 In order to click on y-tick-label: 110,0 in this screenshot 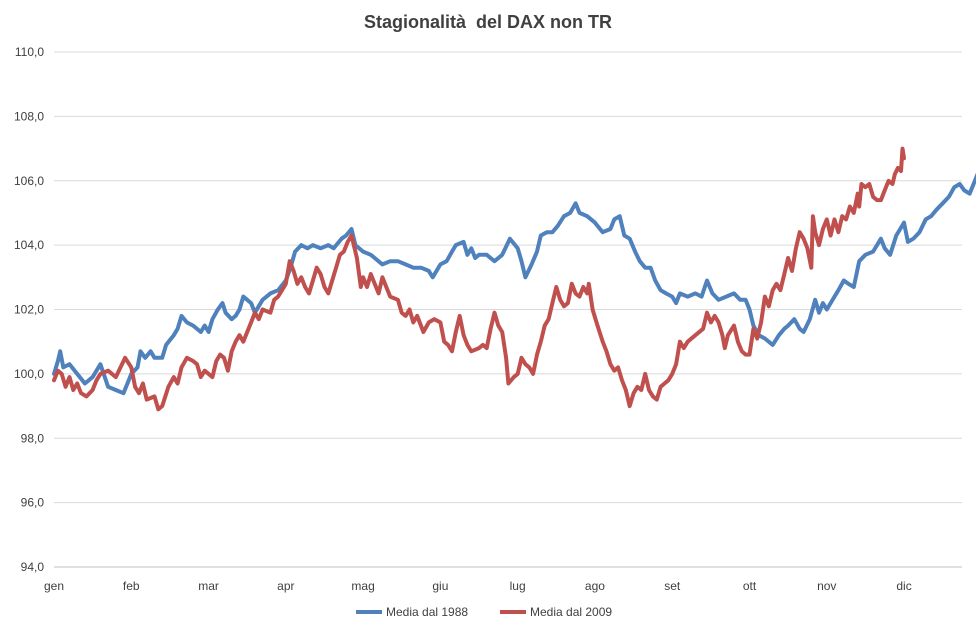, I will do `click(29, 52)`.